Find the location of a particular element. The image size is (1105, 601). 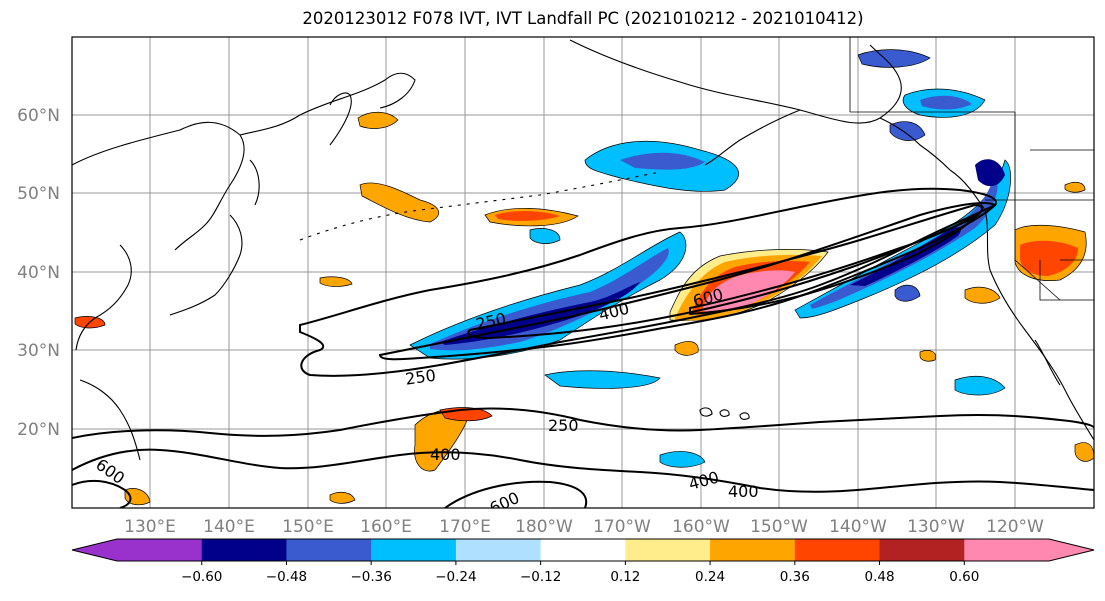

contour-label-250-b: 250 is located at coordinates (420, 377).